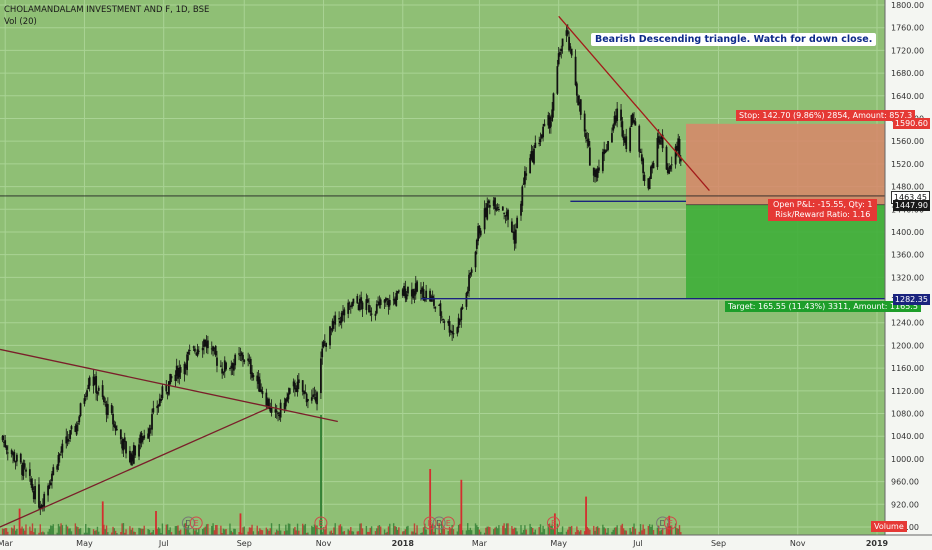 This screenshot has height=550, width=932. What do you see at coordinates (907, 96) in the screenshot?
I see `y-tick-label: 1640.00` at bounding box center [907, 96].